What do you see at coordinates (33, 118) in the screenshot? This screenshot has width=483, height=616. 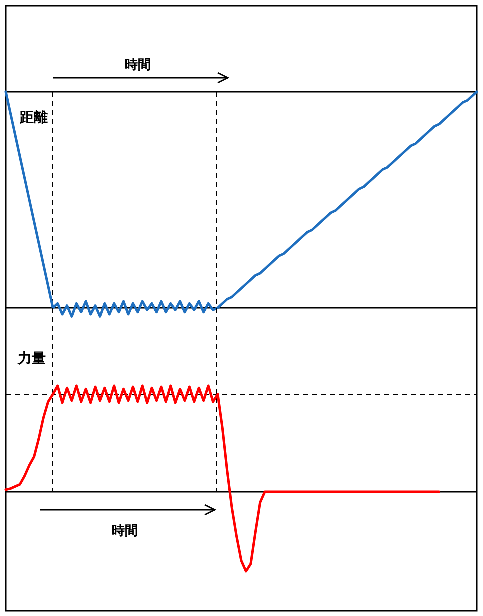 I see `y-axis-title: 距離` at bounding box center [33, 118].